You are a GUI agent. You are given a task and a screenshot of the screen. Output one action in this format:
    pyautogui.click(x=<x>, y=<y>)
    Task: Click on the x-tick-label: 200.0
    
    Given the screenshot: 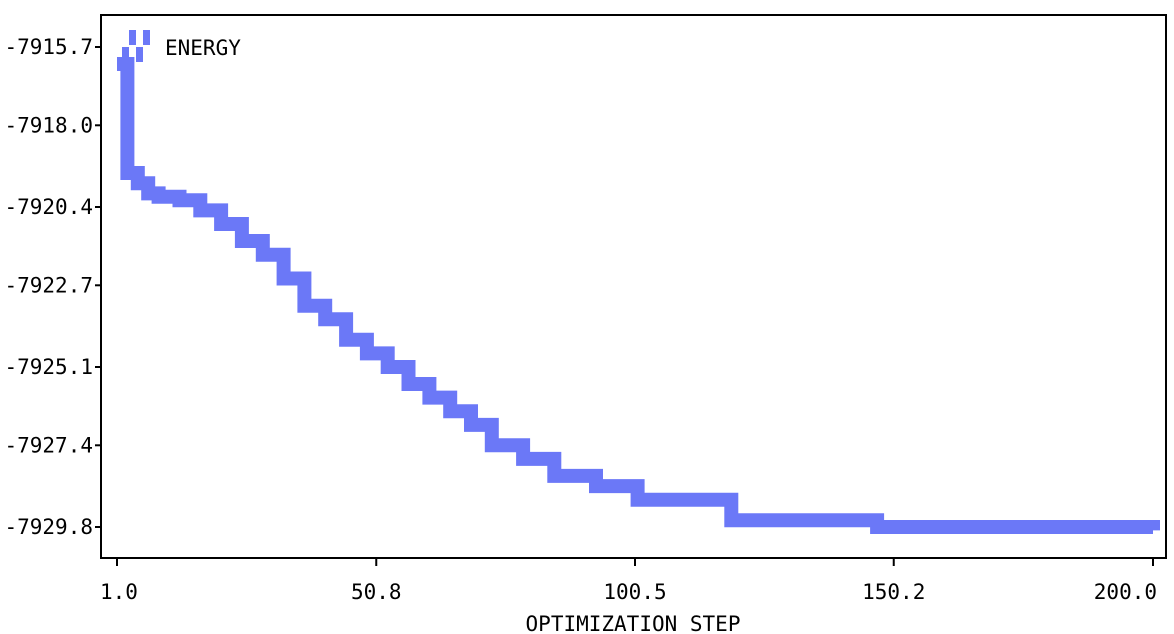 What is the action you would take?
    pyautogui.click(x=1125, y=592)
    